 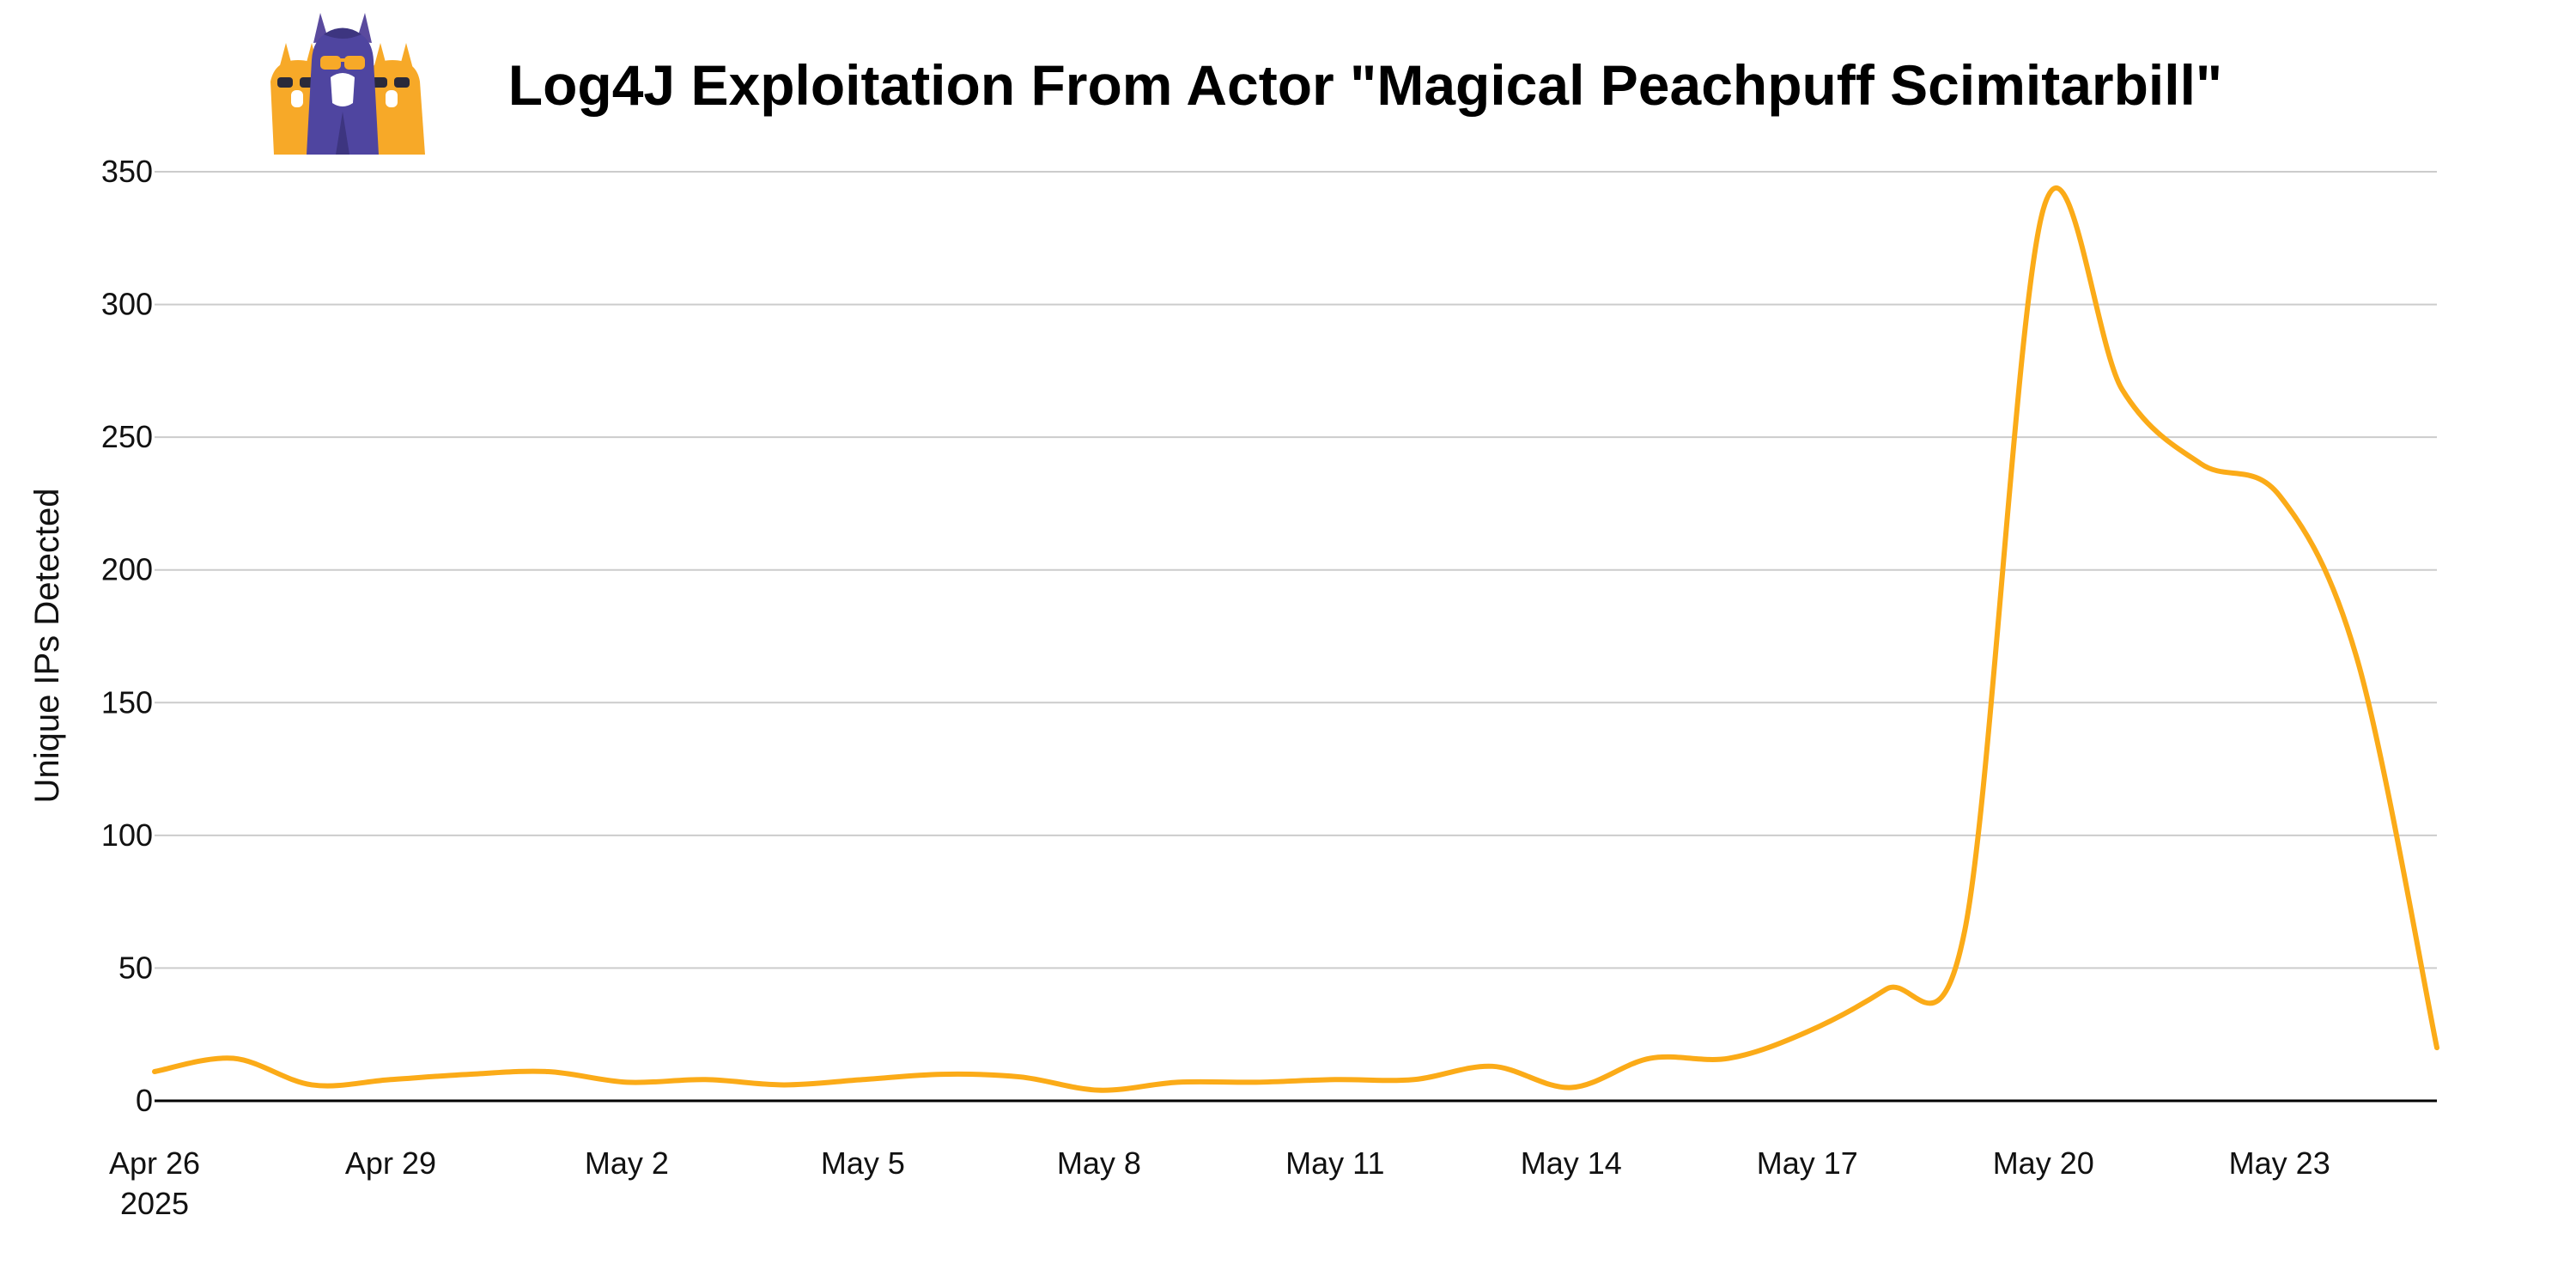 What do you see at coordinates (127, 171) in the screenshot?
I see `y-tick-label: 350` at bounding box center [127, 171].